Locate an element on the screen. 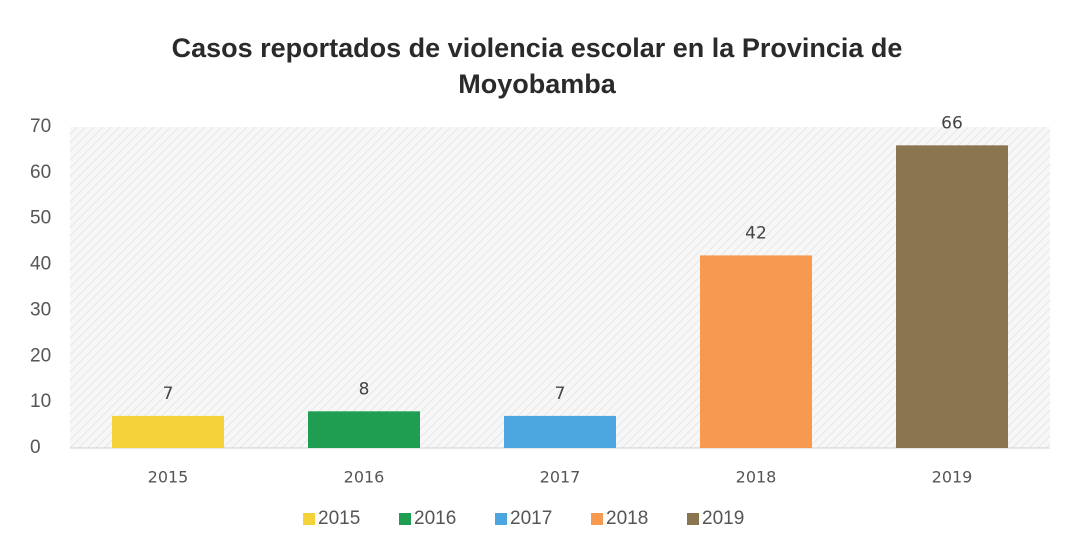 The height and width of the screenshot is (549, 1074). x-tick-label: 2016 is located at coordinates (364, 477).